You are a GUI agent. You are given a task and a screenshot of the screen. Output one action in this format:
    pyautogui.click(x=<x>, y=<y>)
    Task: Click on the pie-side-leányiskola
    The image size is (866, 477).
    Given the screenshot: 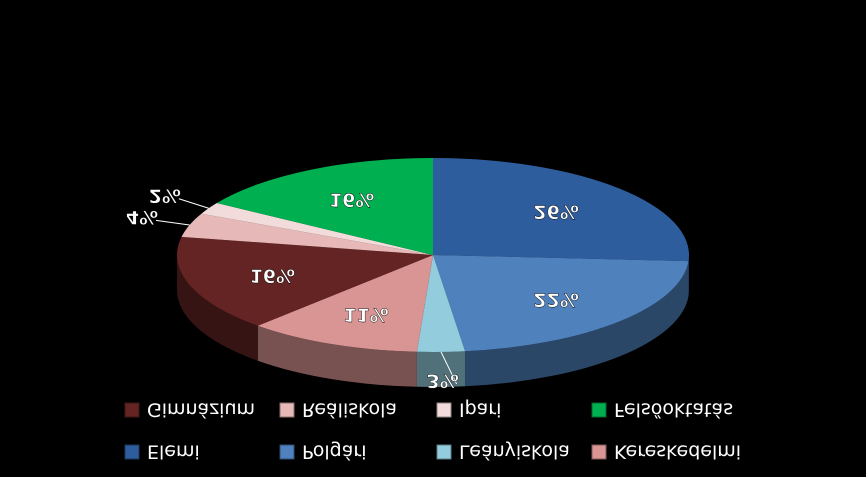 What is the action you would take?
    pyautogui.click(x=441, y=369)
    